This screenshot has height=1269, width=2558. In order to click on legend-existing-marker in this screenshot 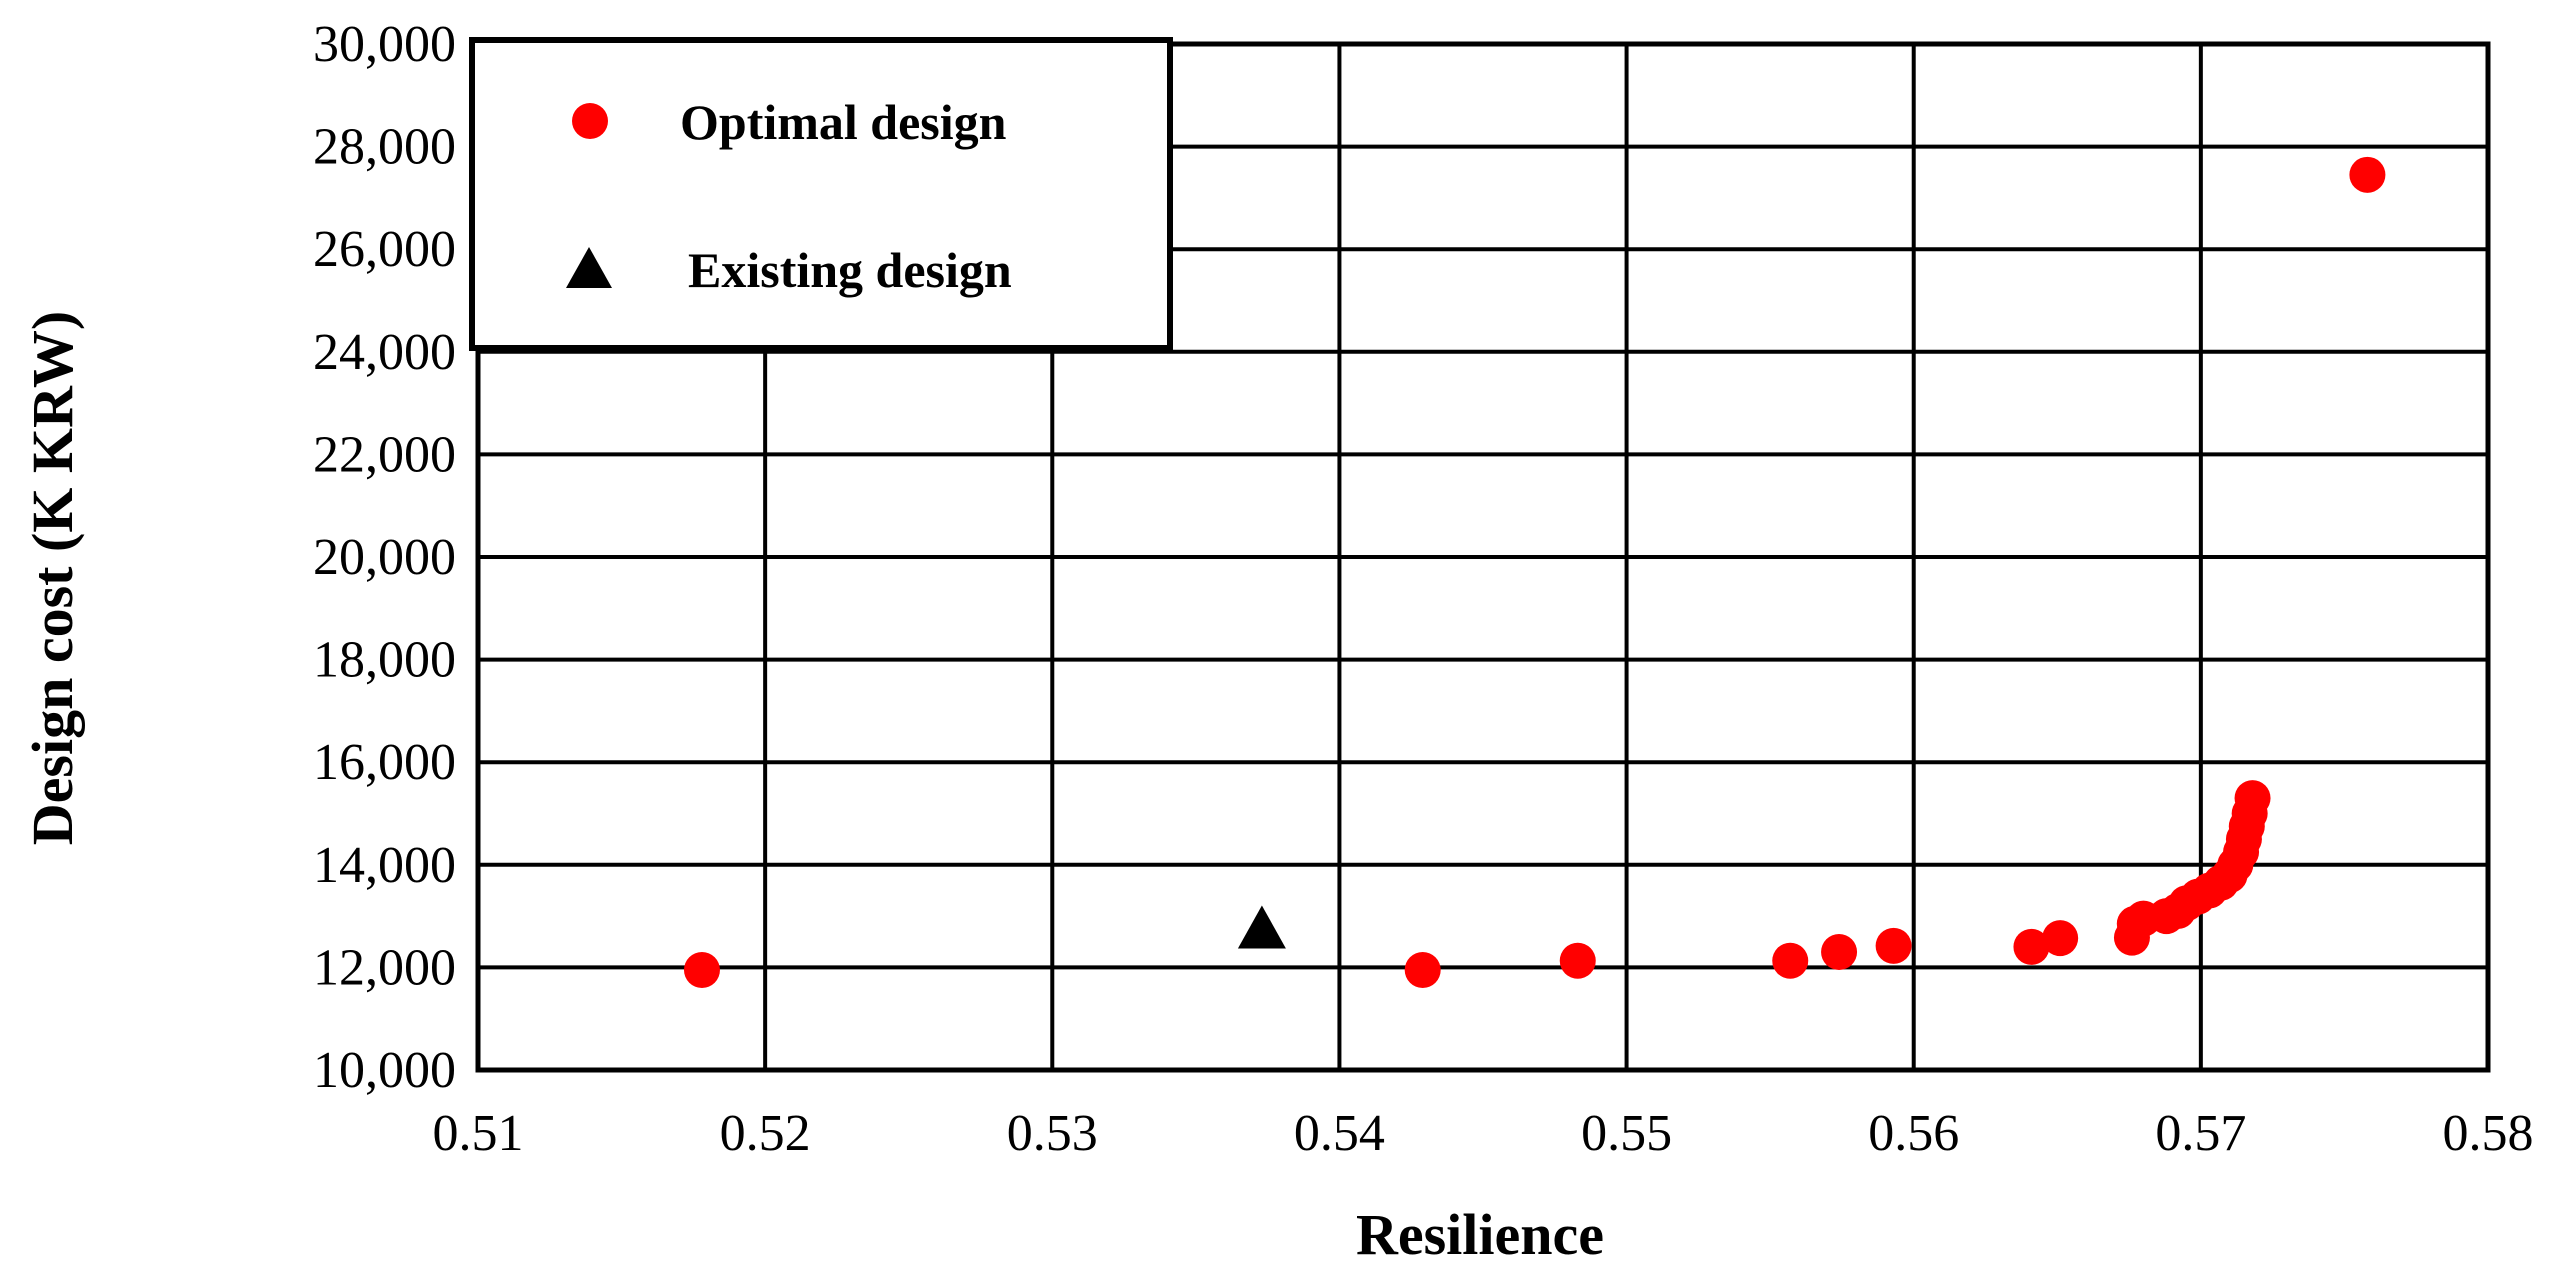, I will do `click(589, 267)`.